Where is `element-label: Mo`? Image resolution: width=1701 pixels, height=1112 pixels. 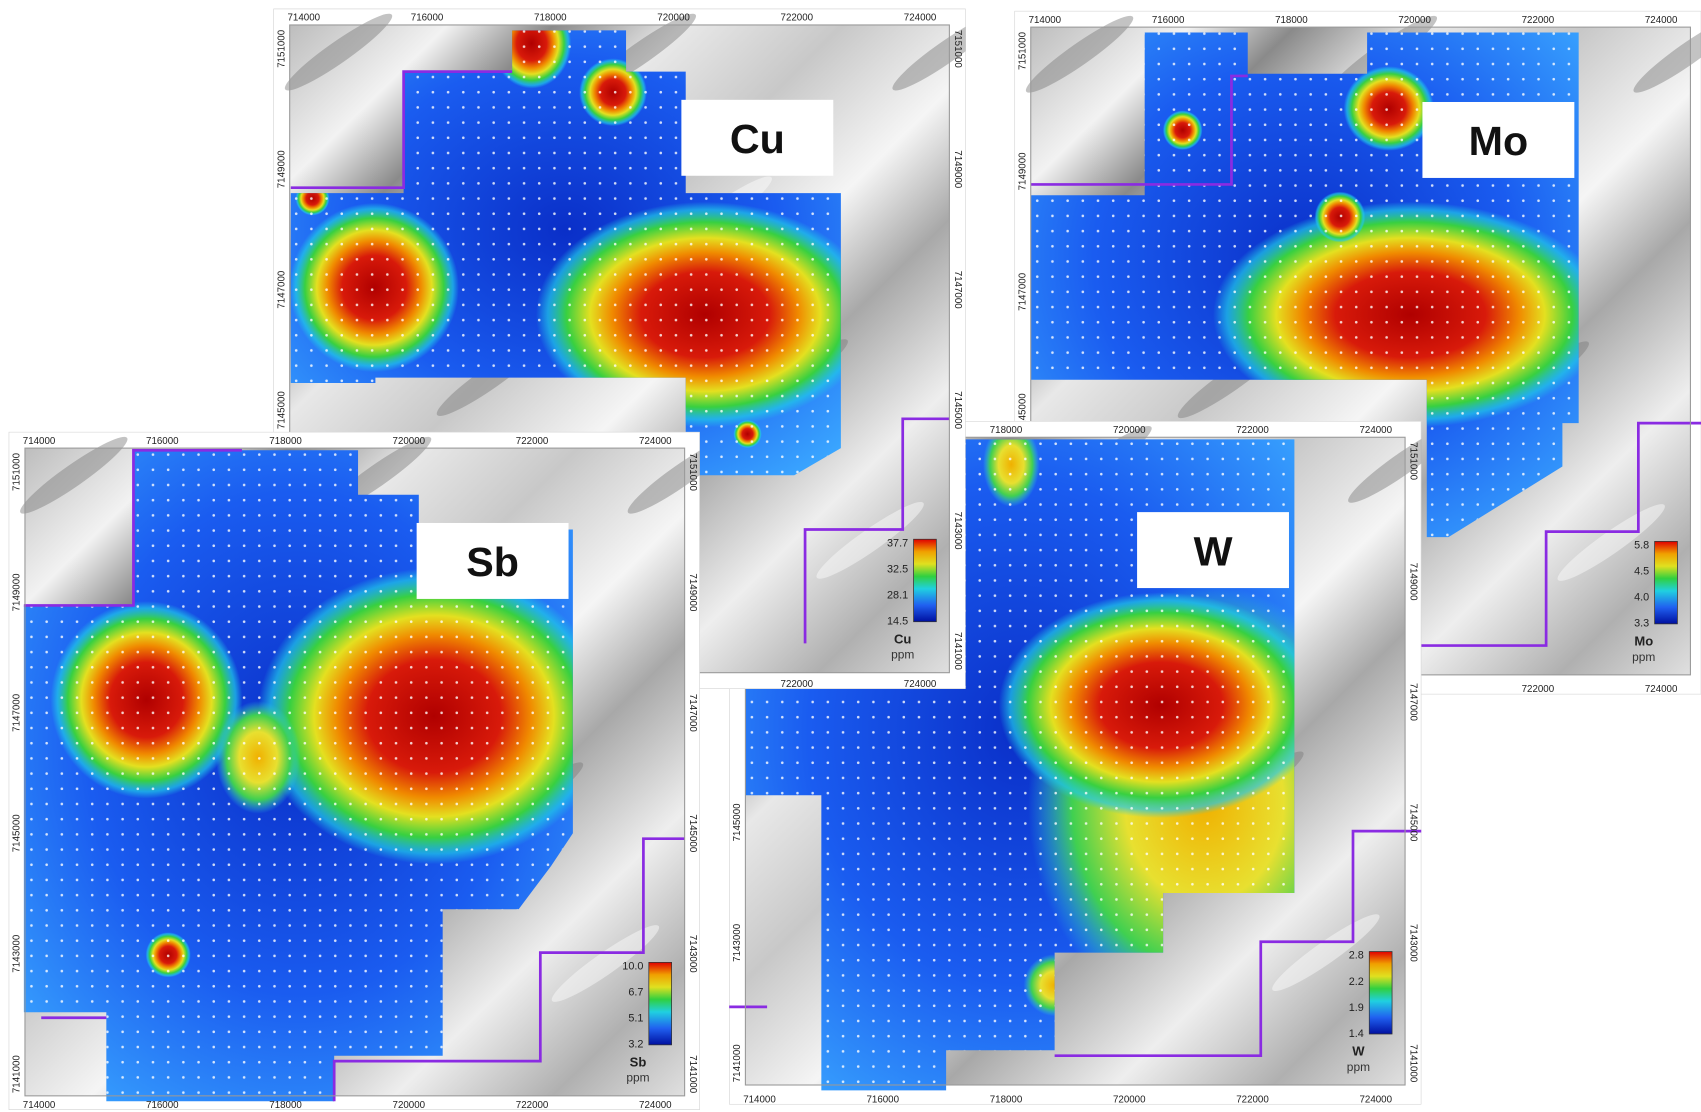
element-label: Mo is located at coordinates (1499, 141).